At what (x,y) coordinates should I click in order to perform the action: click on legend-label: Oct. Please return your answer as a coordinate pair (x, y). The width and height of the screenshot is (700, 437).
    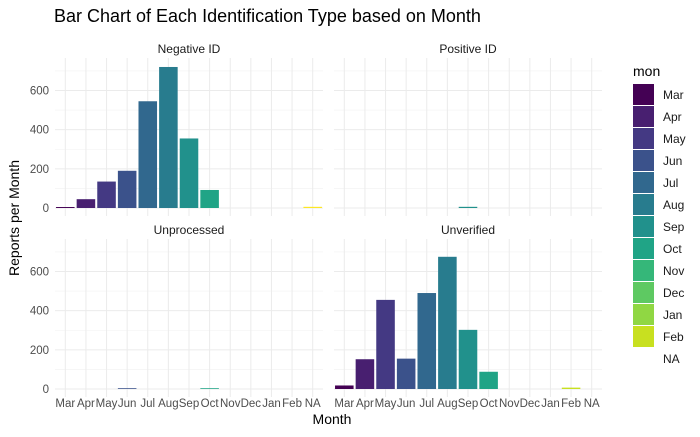
    Looking at the image, I should click on (672, 249).